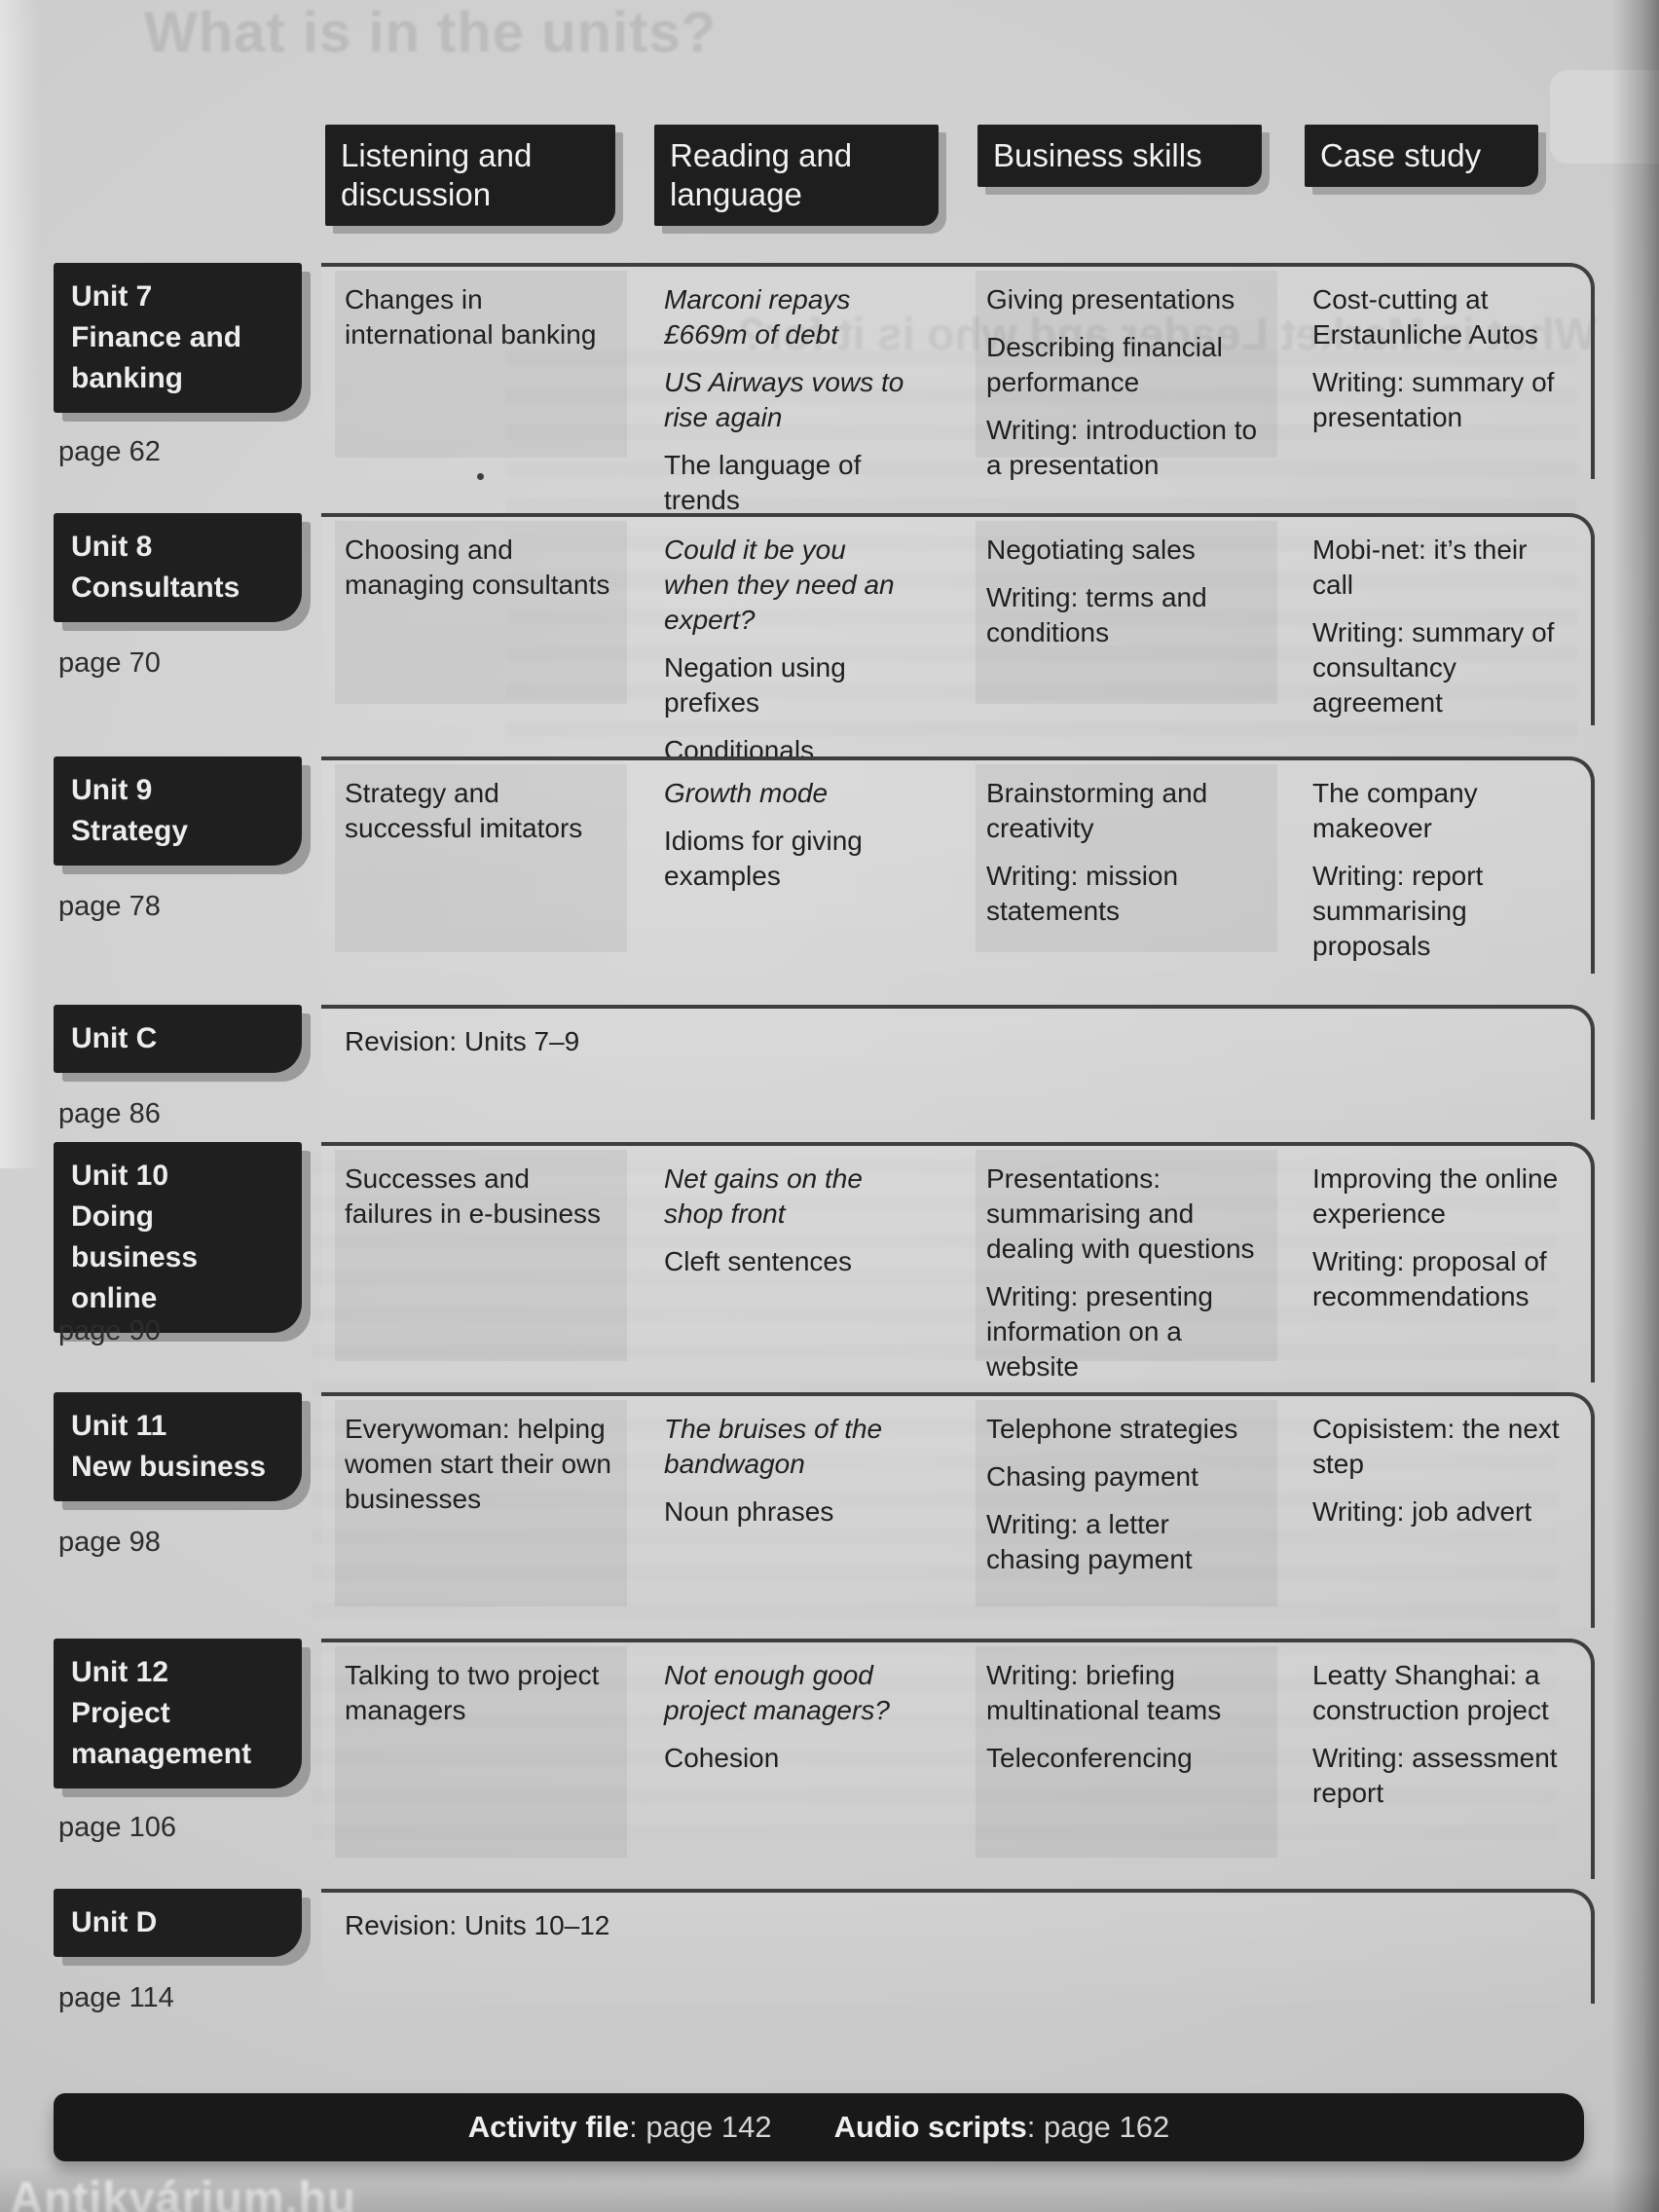  What do you see at coordinates (156, 337) in the screenshot?
I see `unit-title-line: Finance and` at bounding box center [156, 337].